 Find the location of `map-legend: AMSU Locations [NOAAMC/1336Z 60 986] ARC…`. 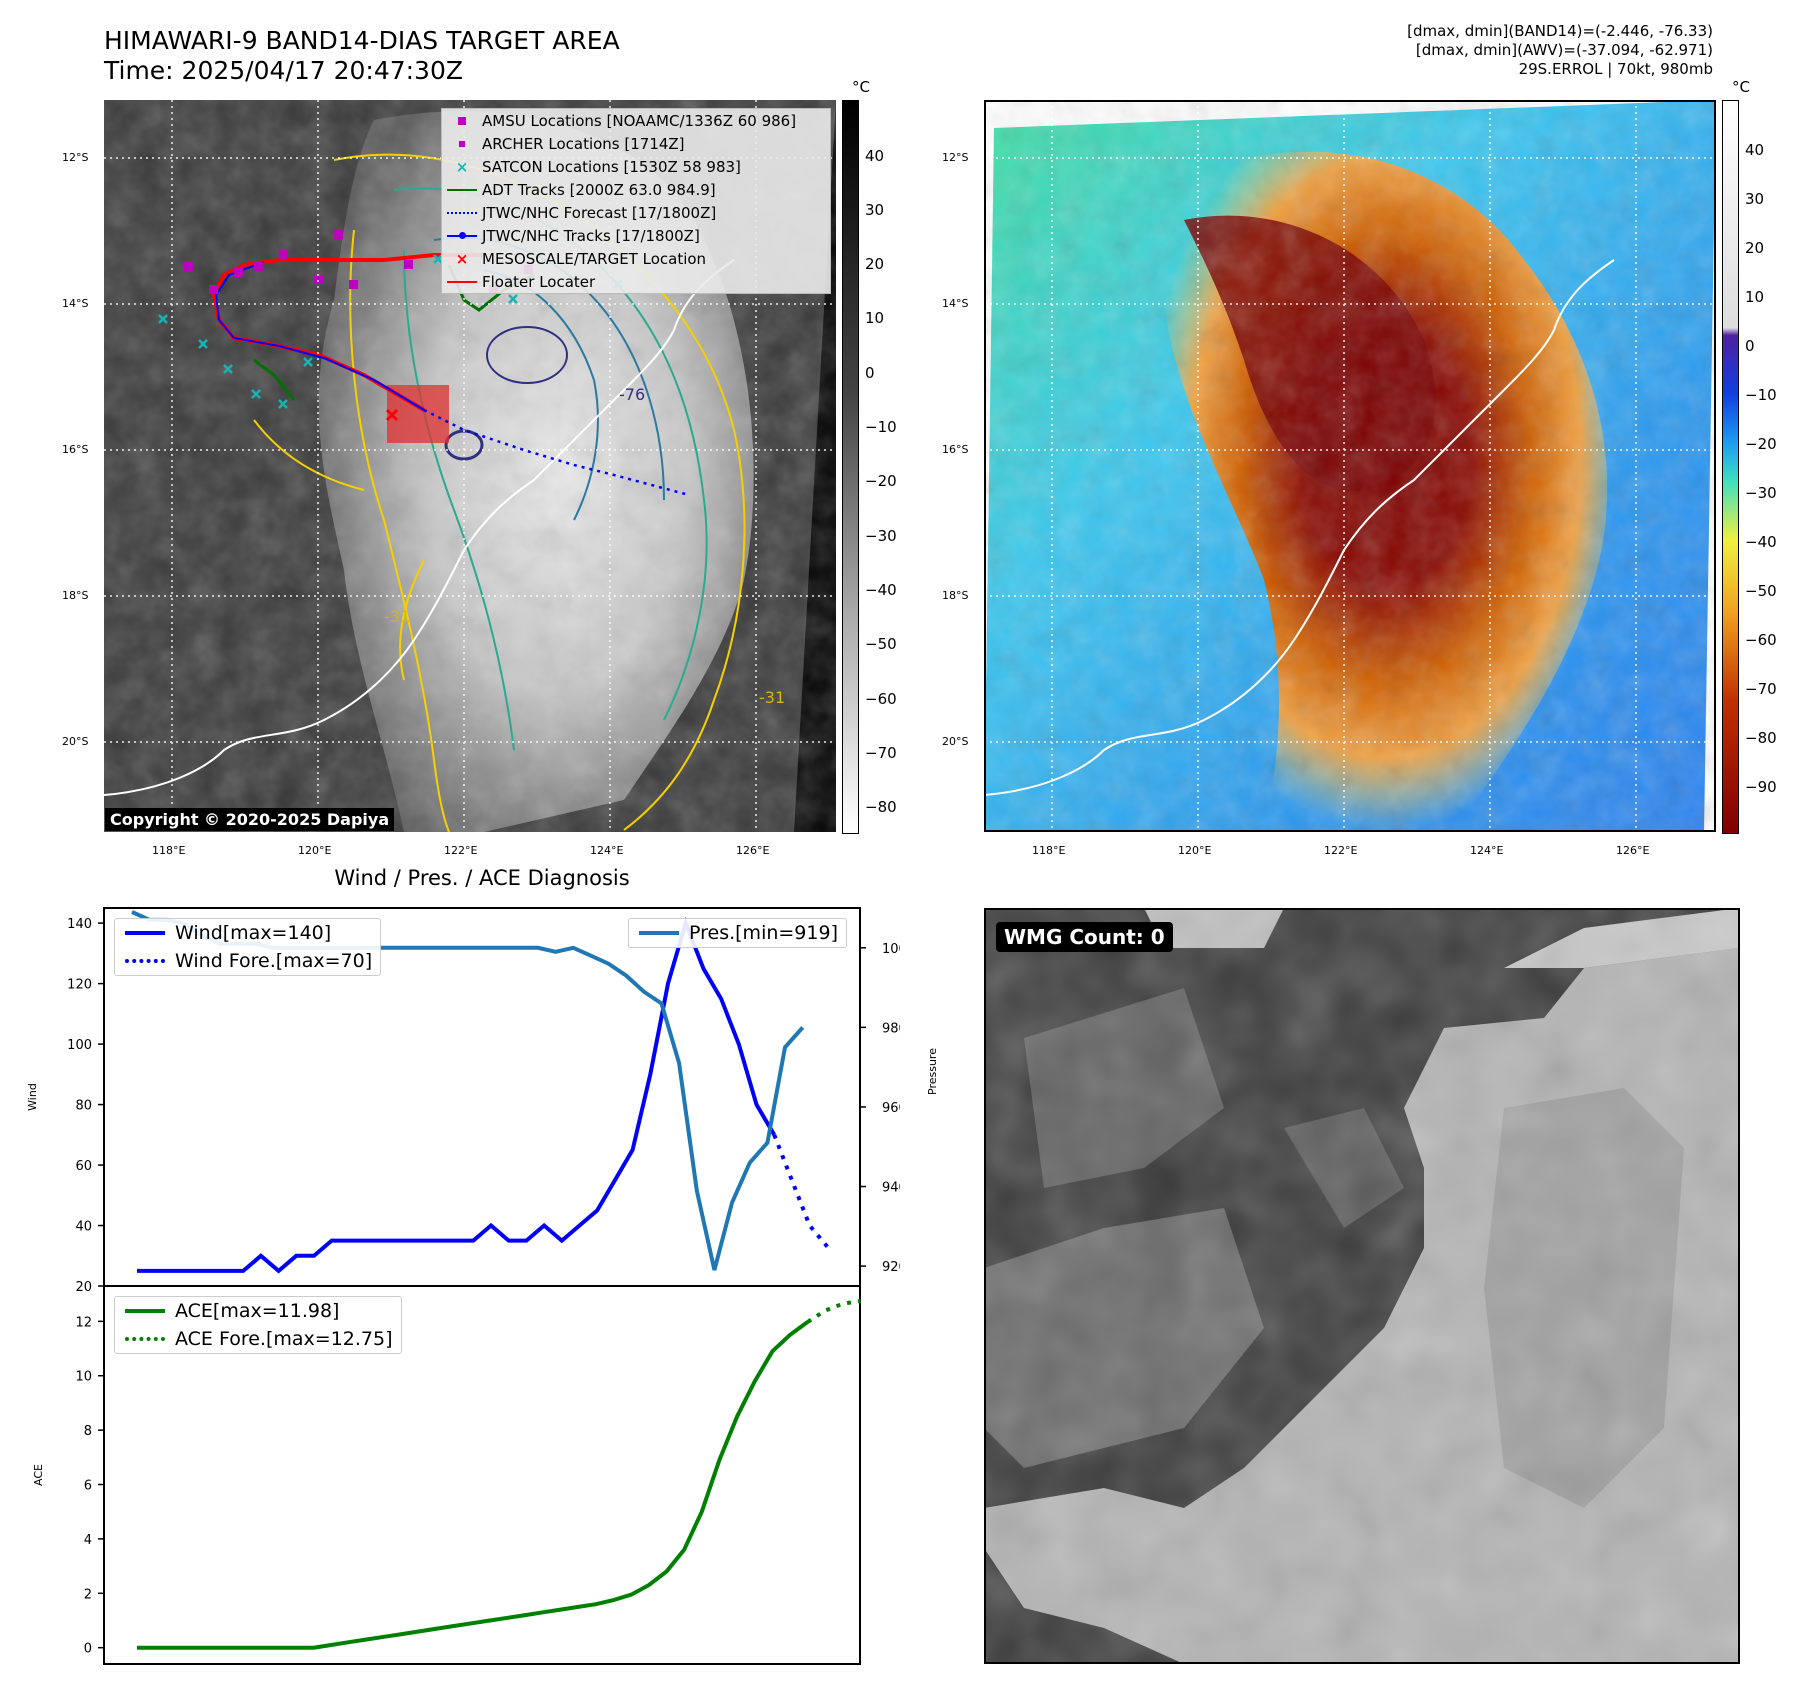

map-legend: AMSU Locations [NOAAMC/1336Z 60 986] ARC… is located at coordinates (636, 201).